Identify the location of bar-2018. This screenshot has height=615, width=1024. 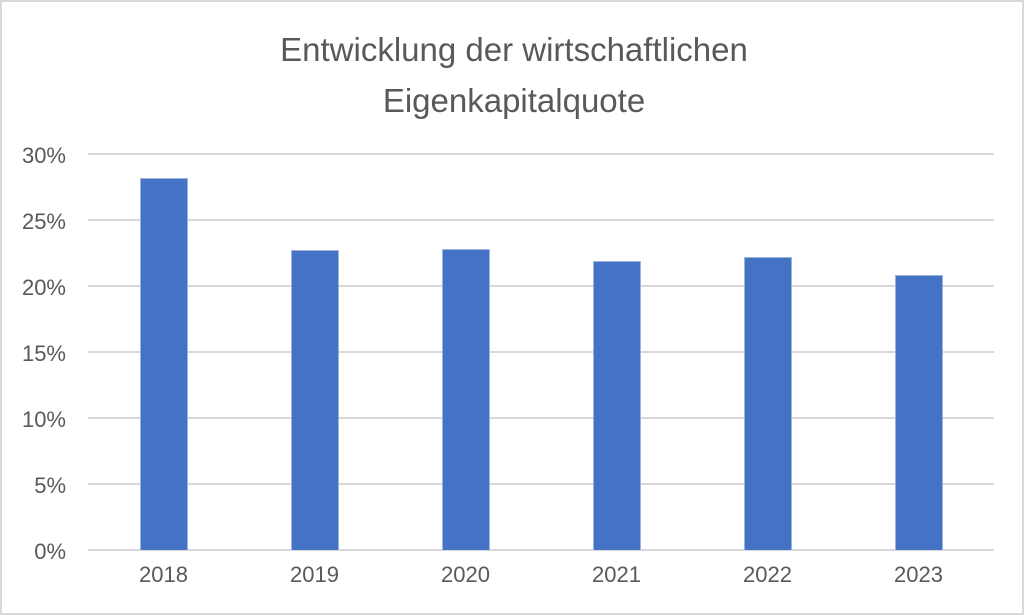
(163, 363).